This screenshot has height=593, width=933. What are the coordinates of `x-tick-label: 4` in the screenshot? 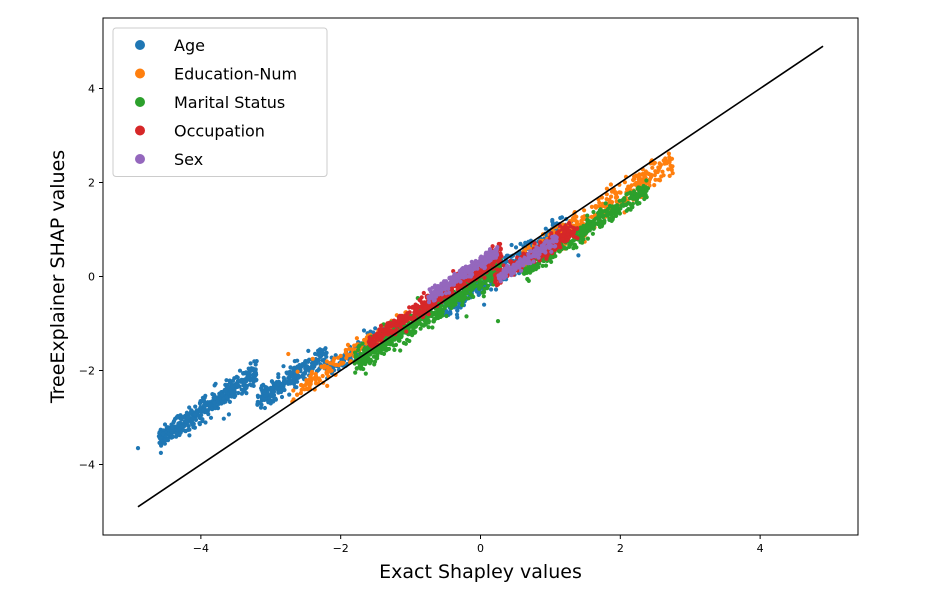 It's located at (760, 548).